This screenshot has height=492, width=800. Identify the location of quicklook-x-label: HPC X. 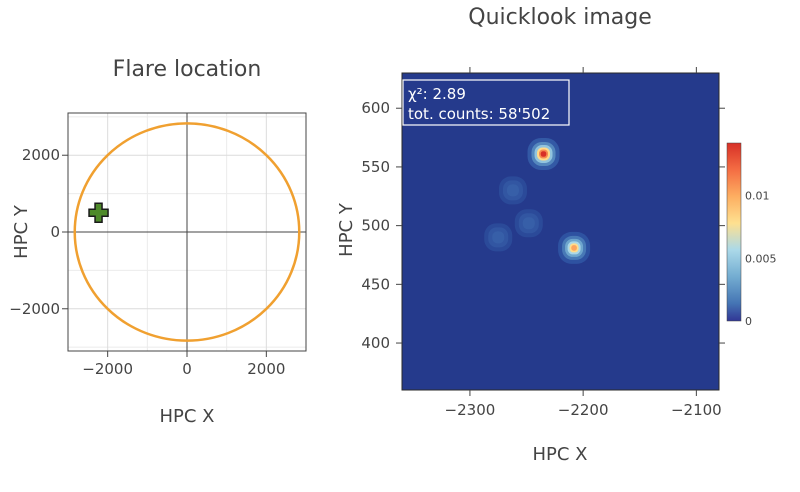
(559, 454).